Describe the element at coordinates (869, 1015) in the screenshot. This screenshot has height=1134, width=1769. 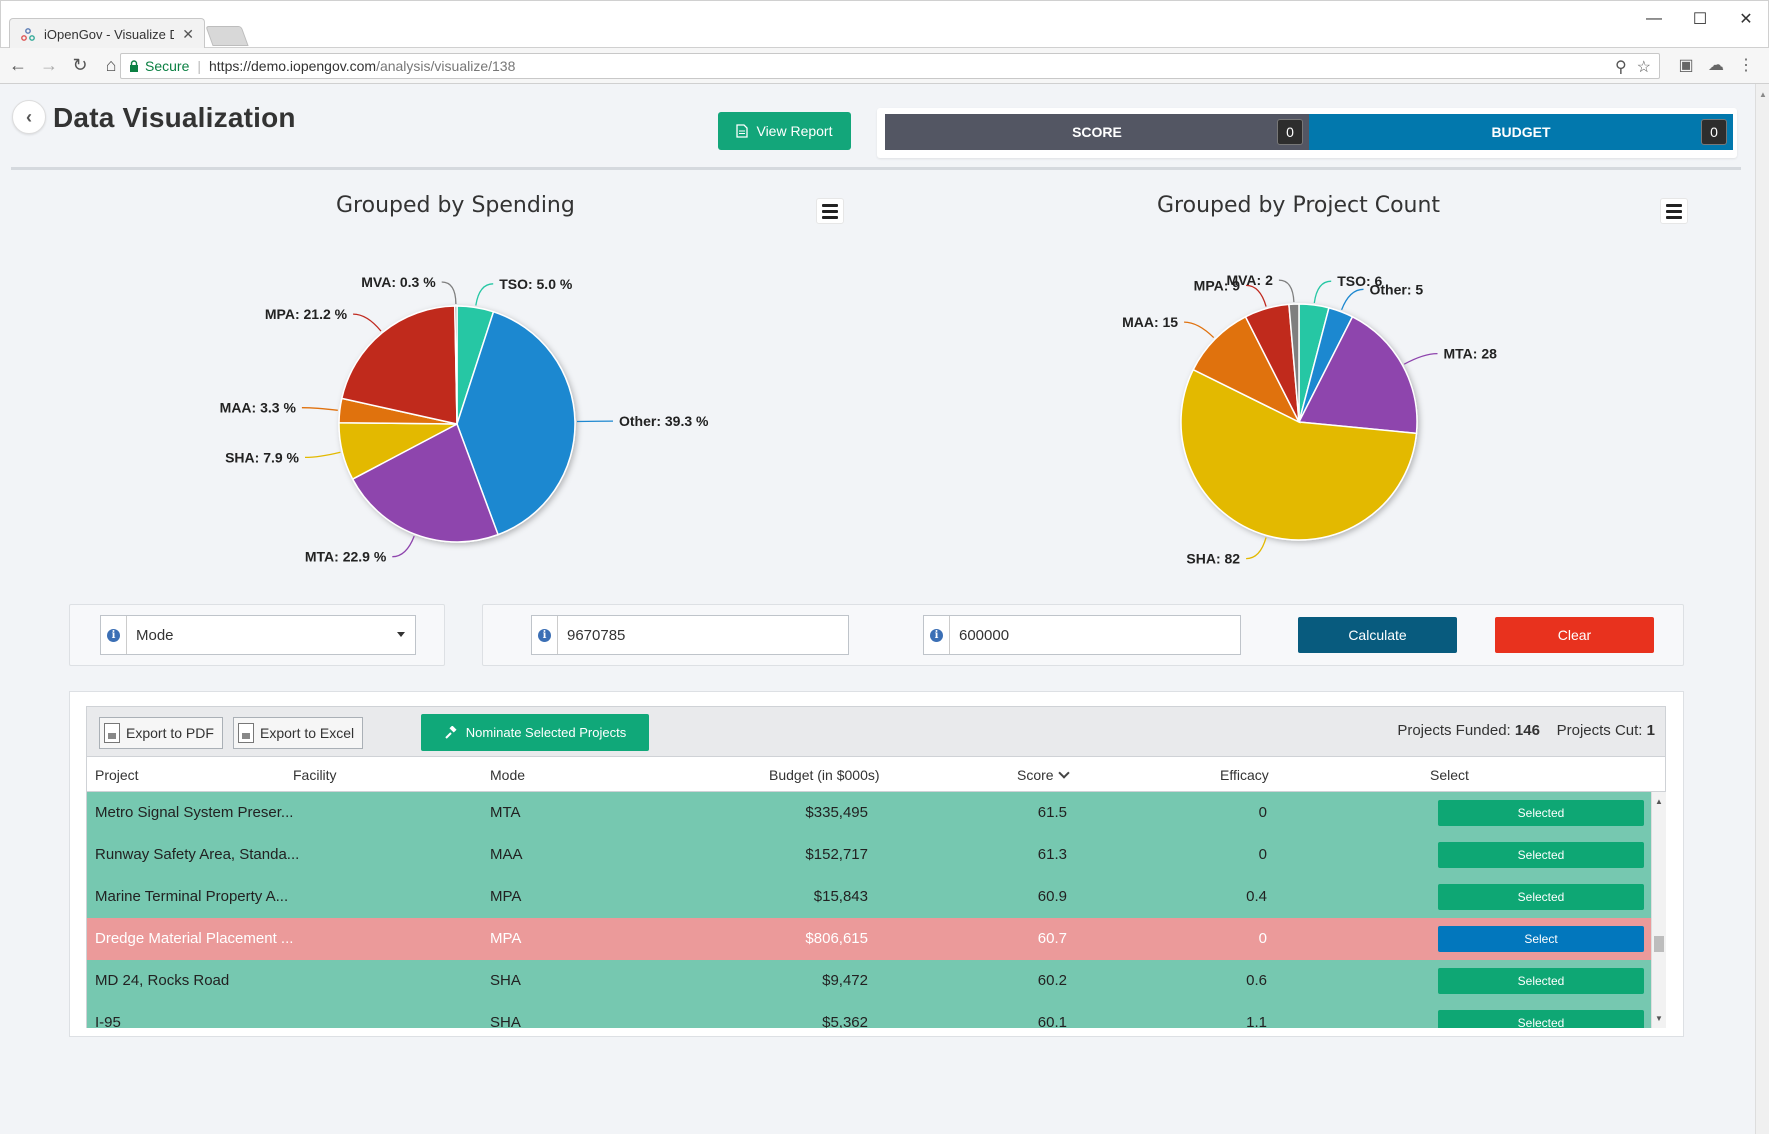
I see `table-row: I-95 SHA $5,362 60.1 1.1 Selected` at that location.